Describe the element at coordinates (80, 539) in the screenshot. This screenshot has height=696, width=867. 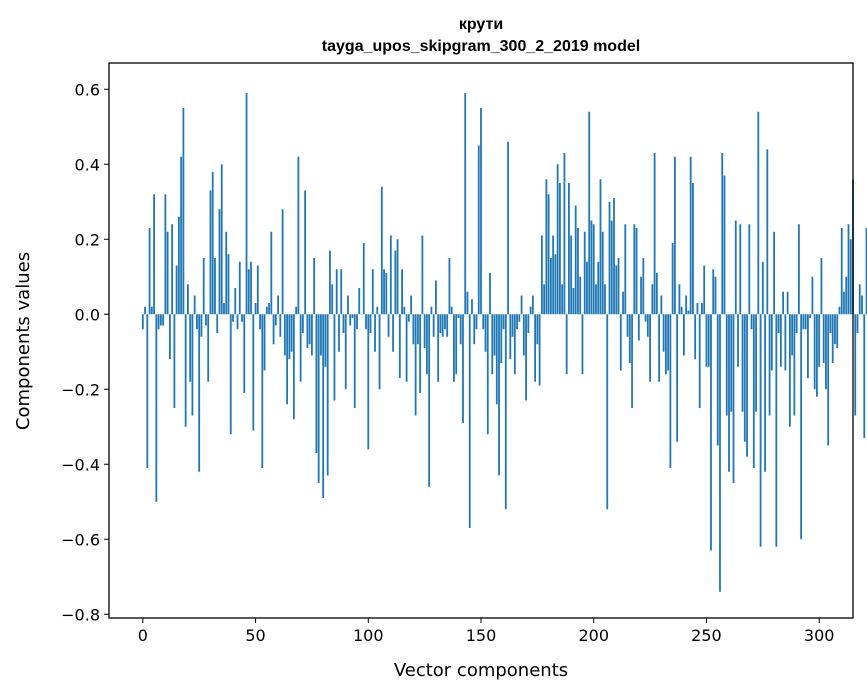
I see `y-tick-label: −0.6` at that location.